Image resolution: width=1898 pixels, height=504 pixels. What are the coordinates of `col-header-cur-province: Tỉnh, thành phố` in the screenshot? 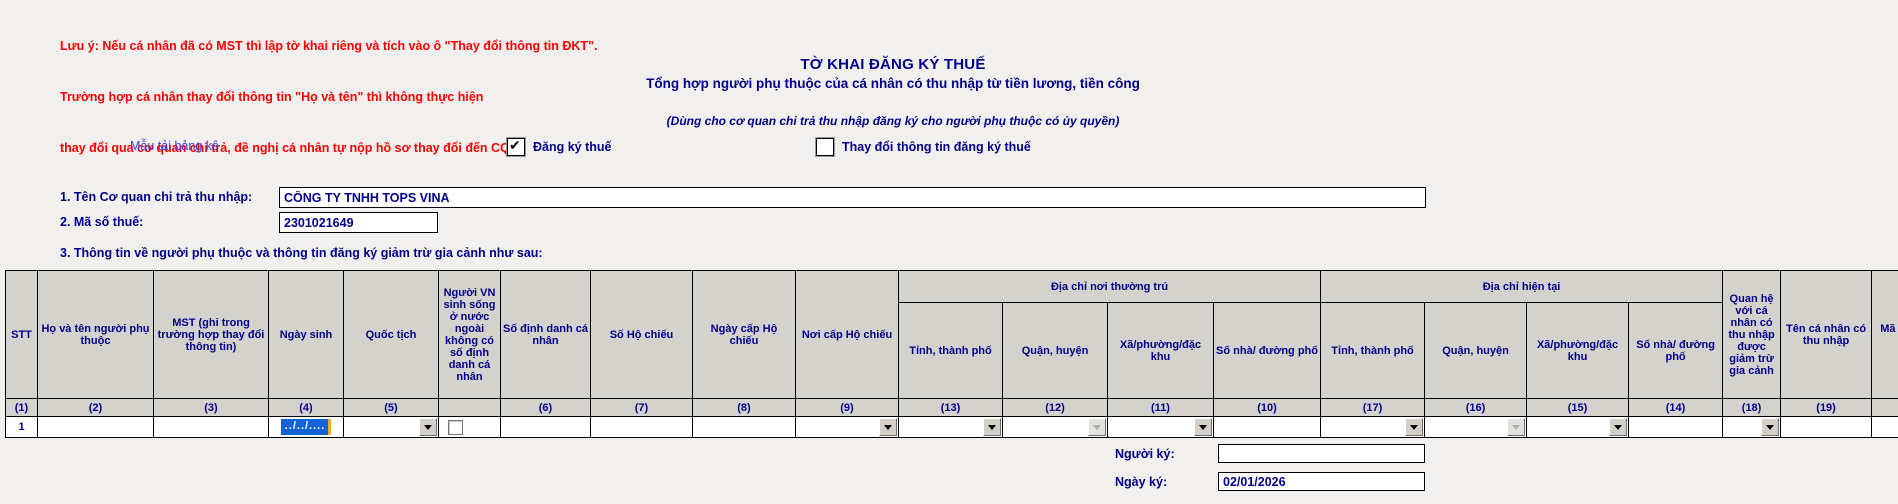 It's located at (1373, 350).